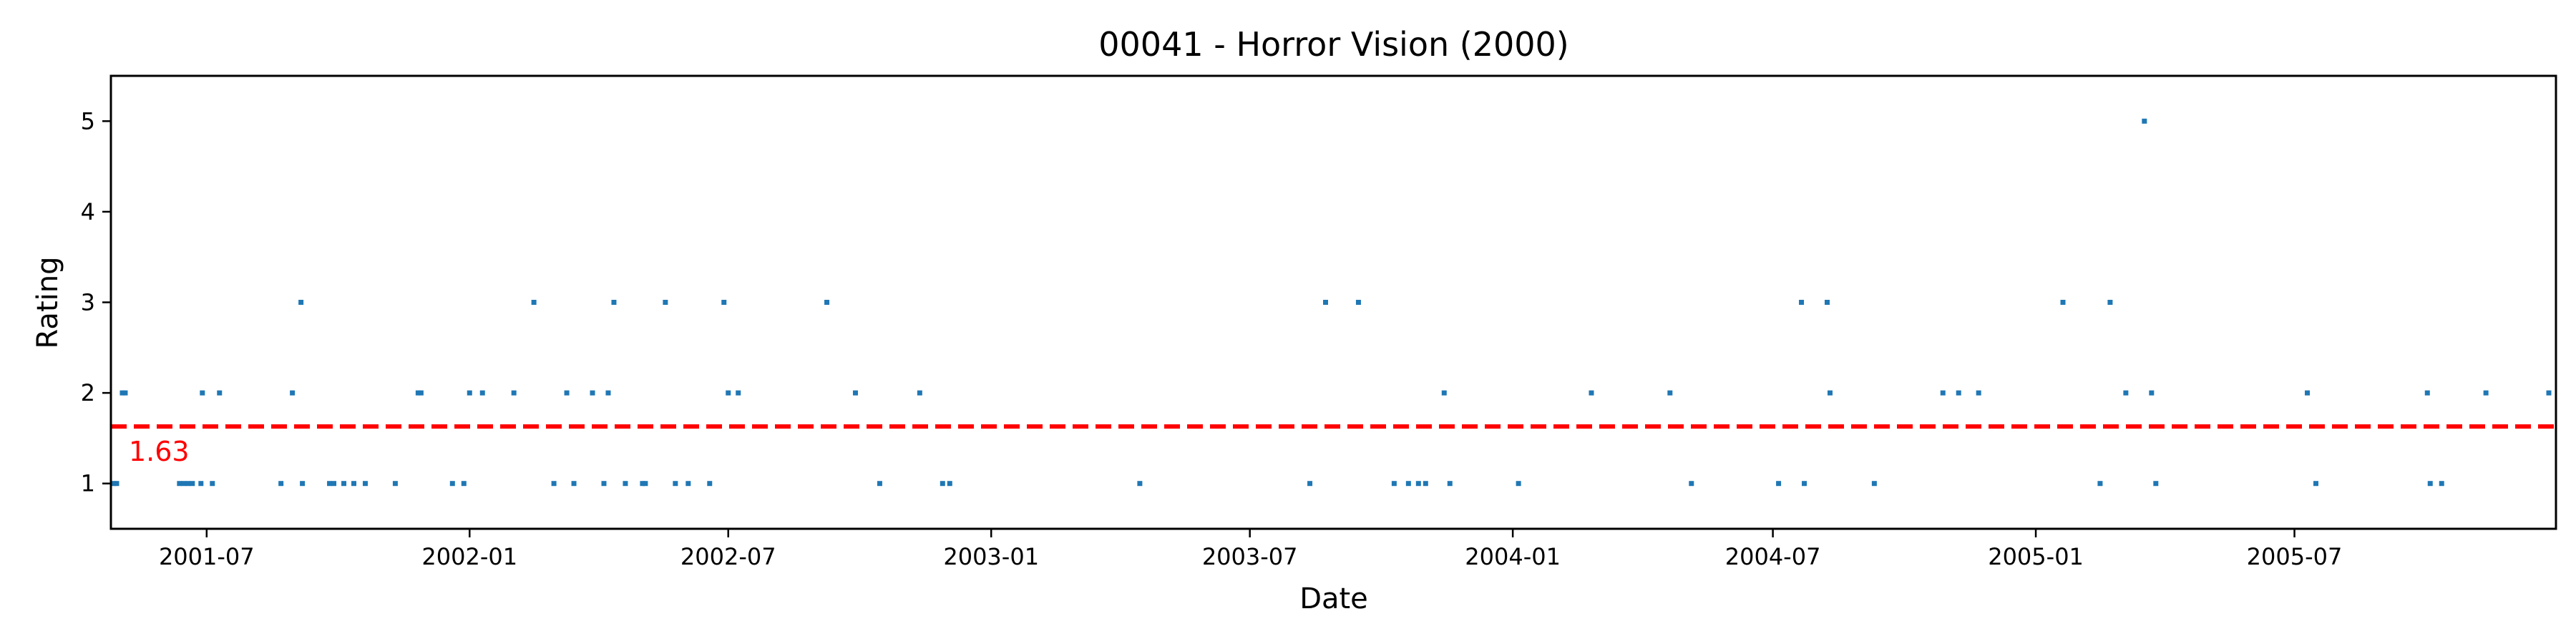 This screenshot has width=2576, height=644. I want to click on x-tick-label: 2002-01, so click(469, 556).